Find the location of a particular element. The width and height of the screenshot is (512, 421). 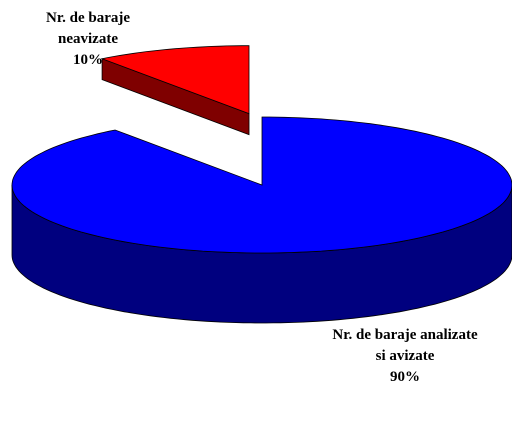

category-label: Nr. de baraje analizate si avizate is located at coordinates (405, 345).